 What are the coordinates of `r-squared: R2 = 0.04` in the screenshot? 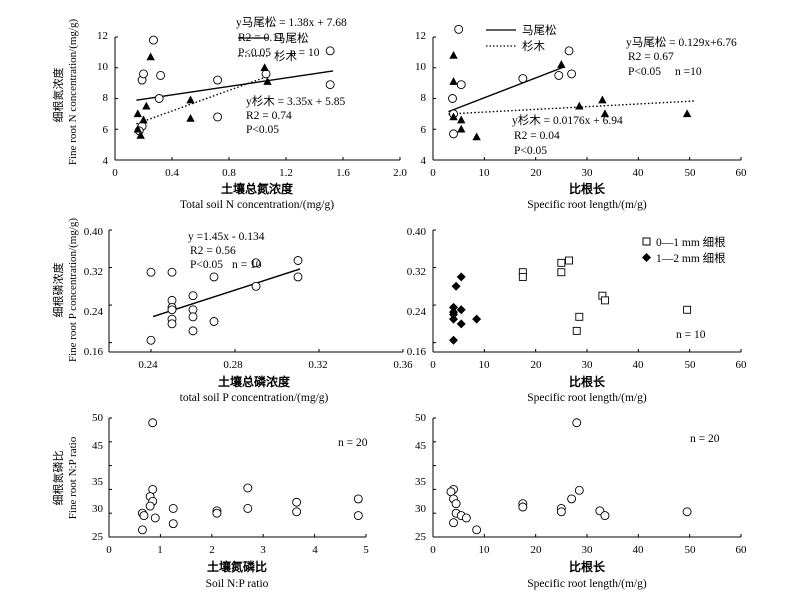 It's located at (537, 136).